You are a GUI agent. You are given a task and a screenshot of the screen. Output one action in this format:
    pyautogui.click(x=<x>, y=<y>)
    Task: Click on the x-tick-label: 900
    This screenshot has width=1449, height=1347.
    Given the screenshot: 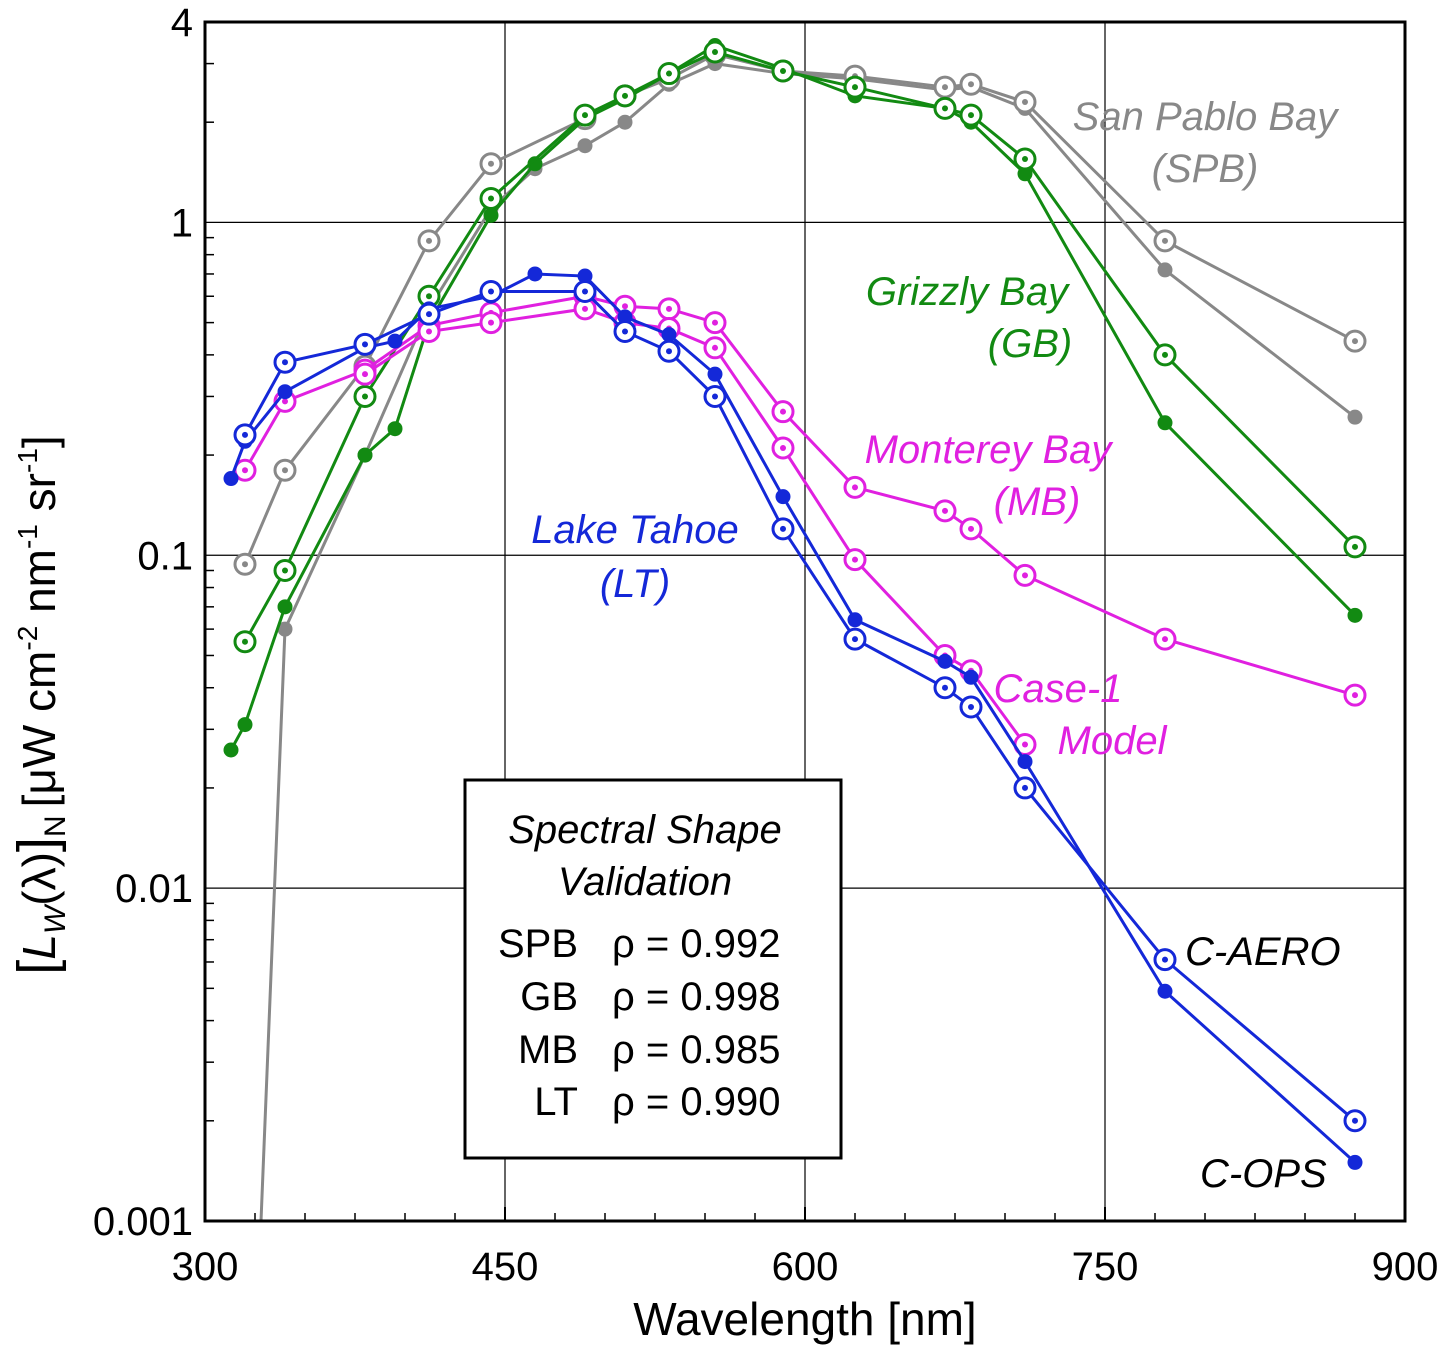 What is the action you would take?
    pyautogui.click(x=1405, y=1267)
    